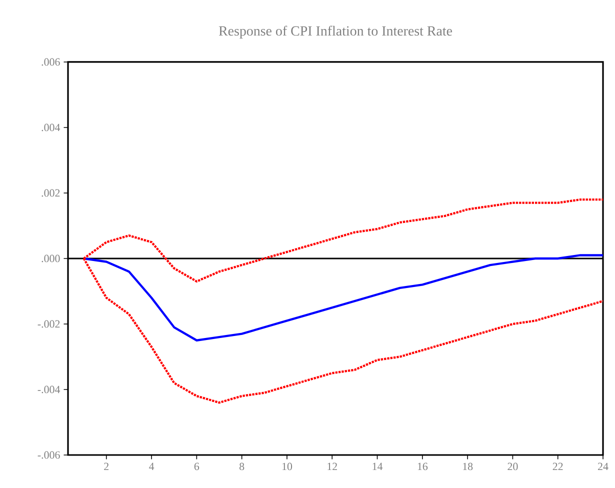 Image resolution: width=615 pixels, height=488 pixels. Describe the element at coordinates (468, 466) in the screenshot. I see `x-tick-label: 18` at that location.